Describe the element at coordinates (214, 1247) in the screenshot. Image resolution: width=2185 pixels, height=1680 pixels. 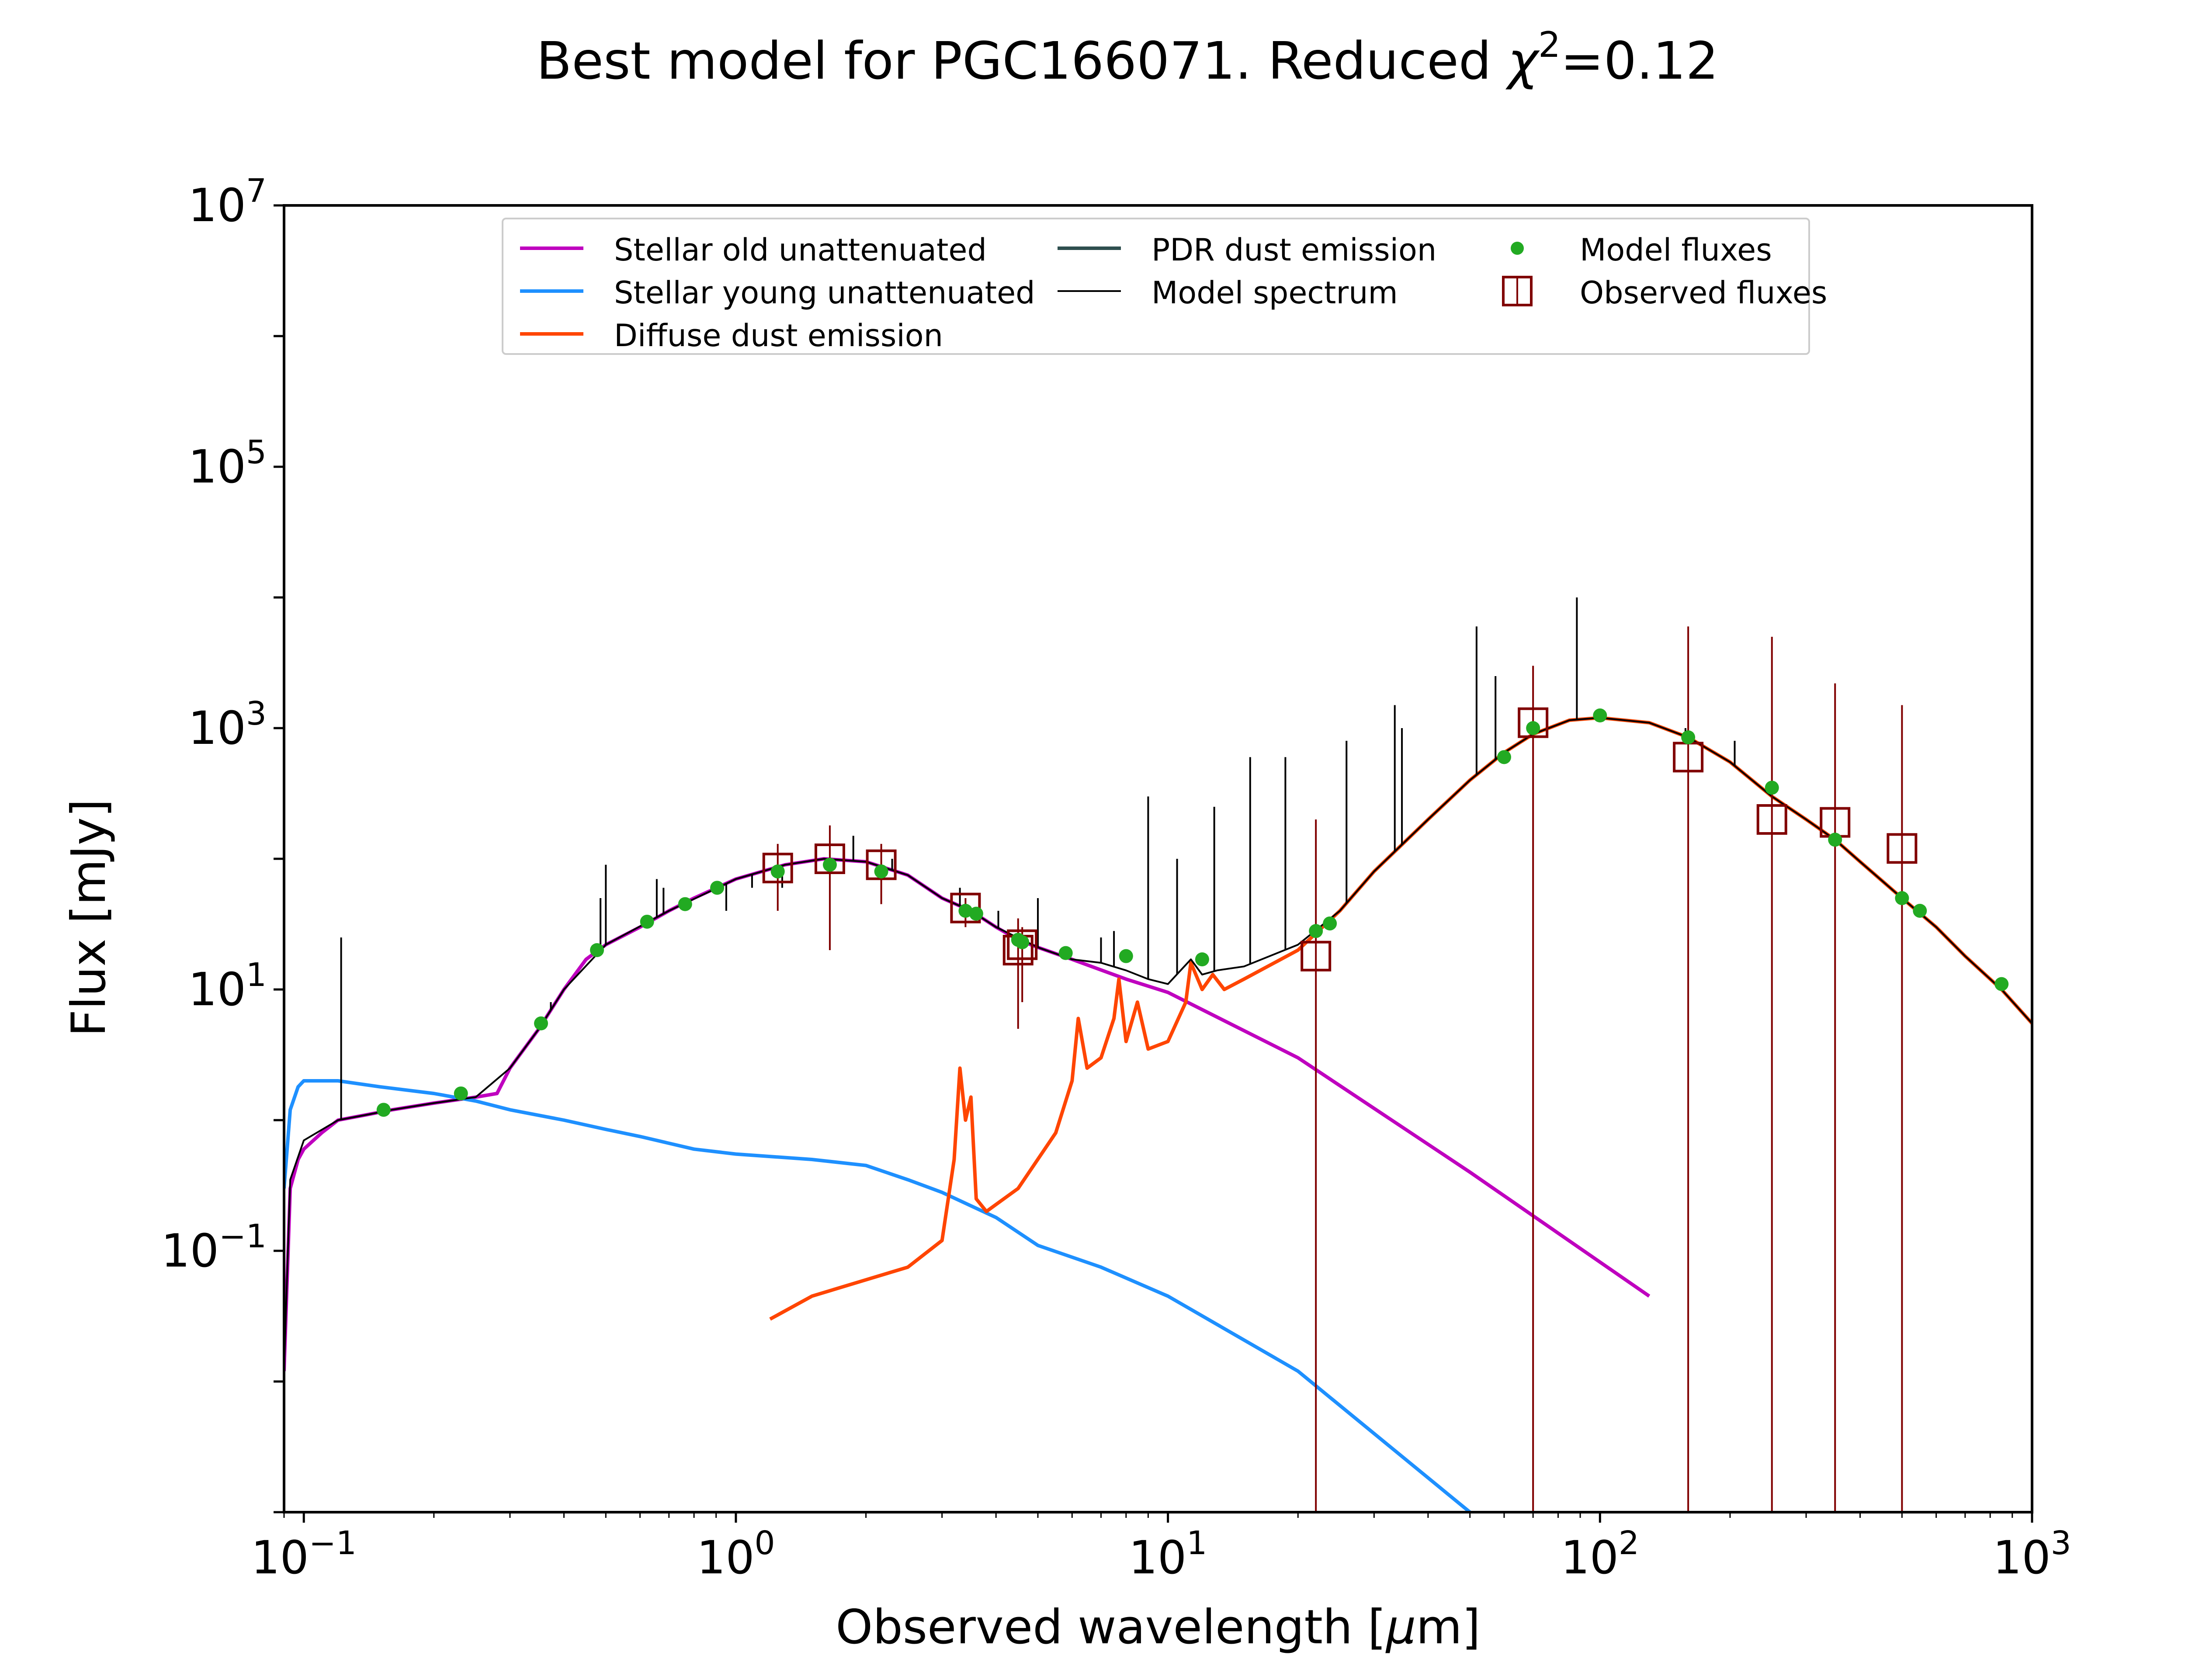
I see `y-tick-label: 10⁻¹` at that location.